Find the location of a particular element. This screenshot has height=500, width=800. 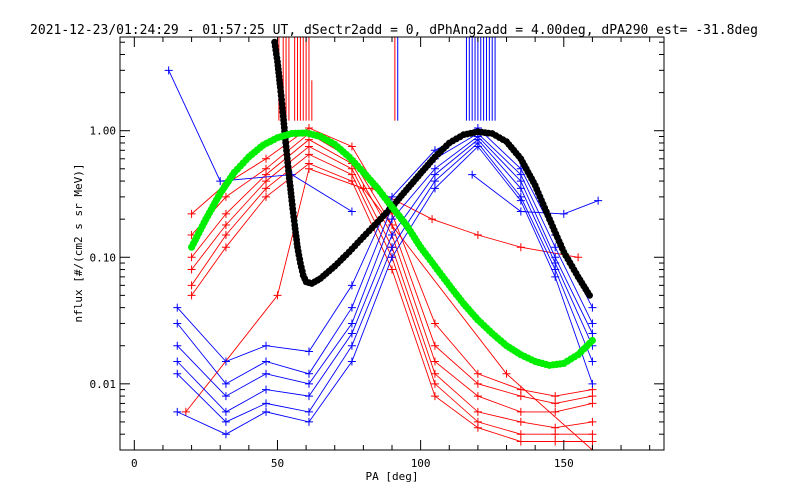

y-tick-label: 1.00 is located at coordinates (103, 131).